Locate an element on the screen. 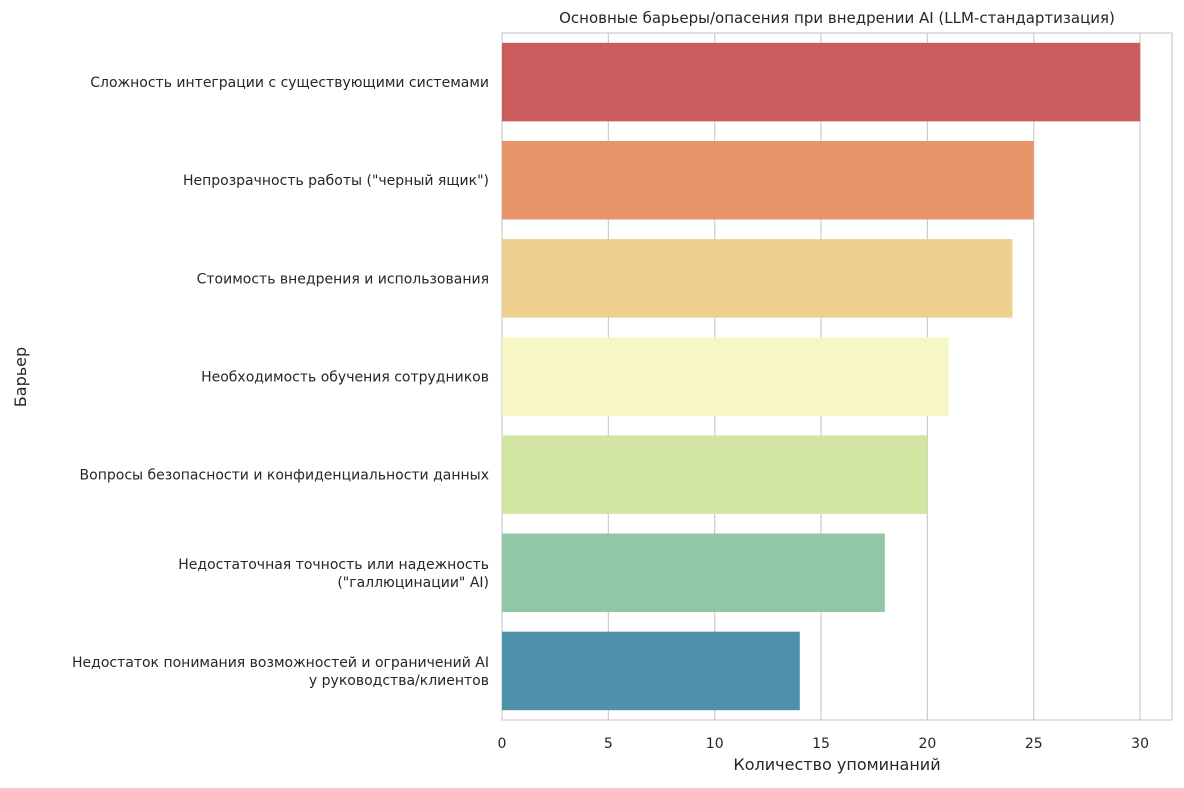 Image resolution: width=1184 pixels, height=788 pixels. x-tick-labels: 0 5 10 15 20 25 30 is located at coordinates (823, 744).